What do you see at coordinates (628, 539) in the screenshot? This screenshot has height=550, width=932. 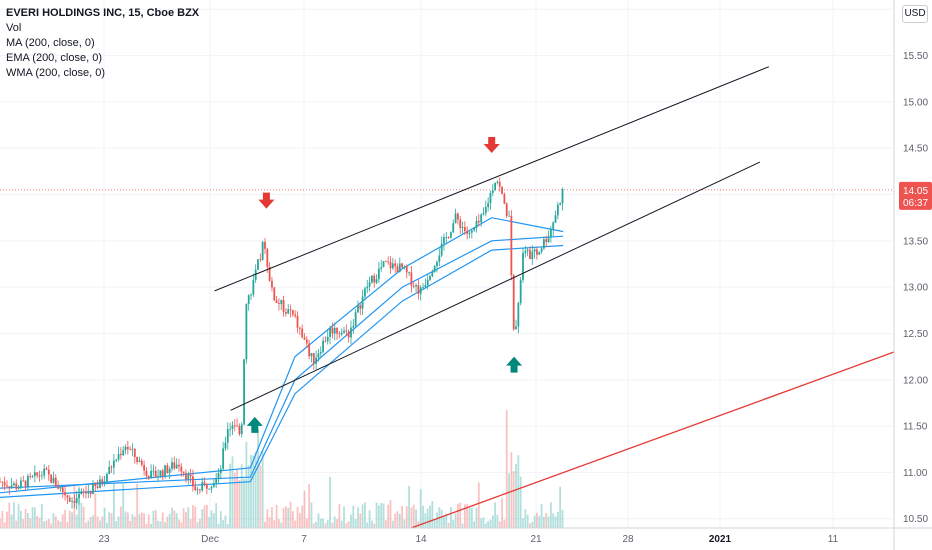 I see `x-tick-label: 28` at bounding box center [628, 539].